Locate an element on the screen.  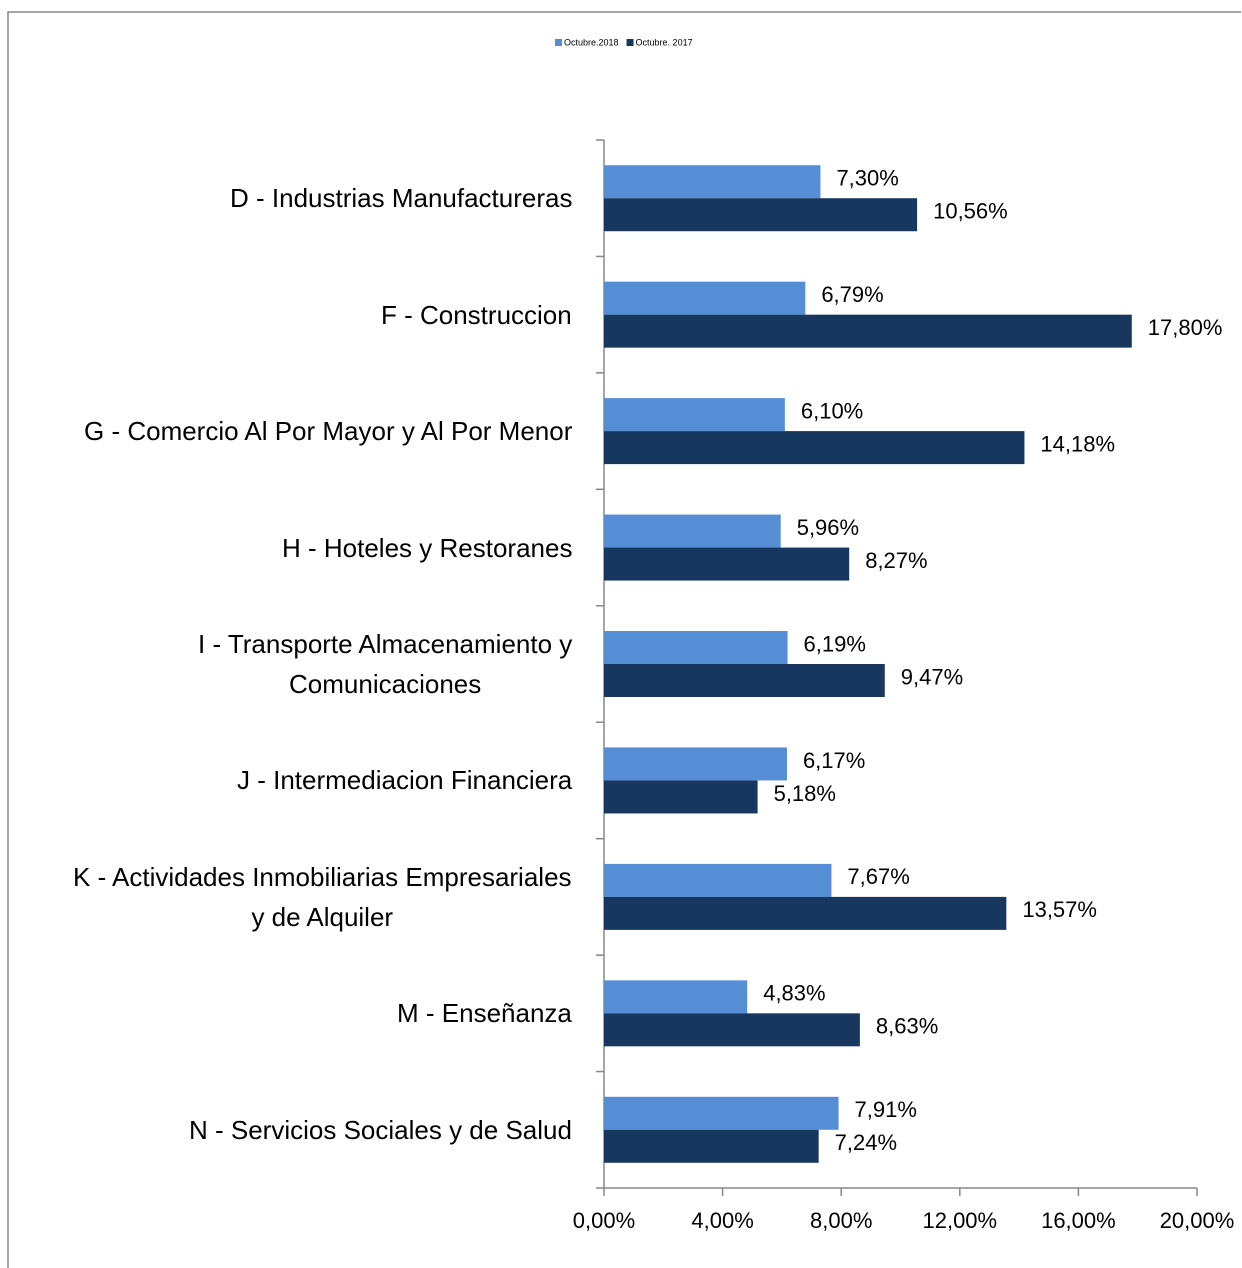
x-tick-label: 4,00% is located at coordinates (722, 1220).